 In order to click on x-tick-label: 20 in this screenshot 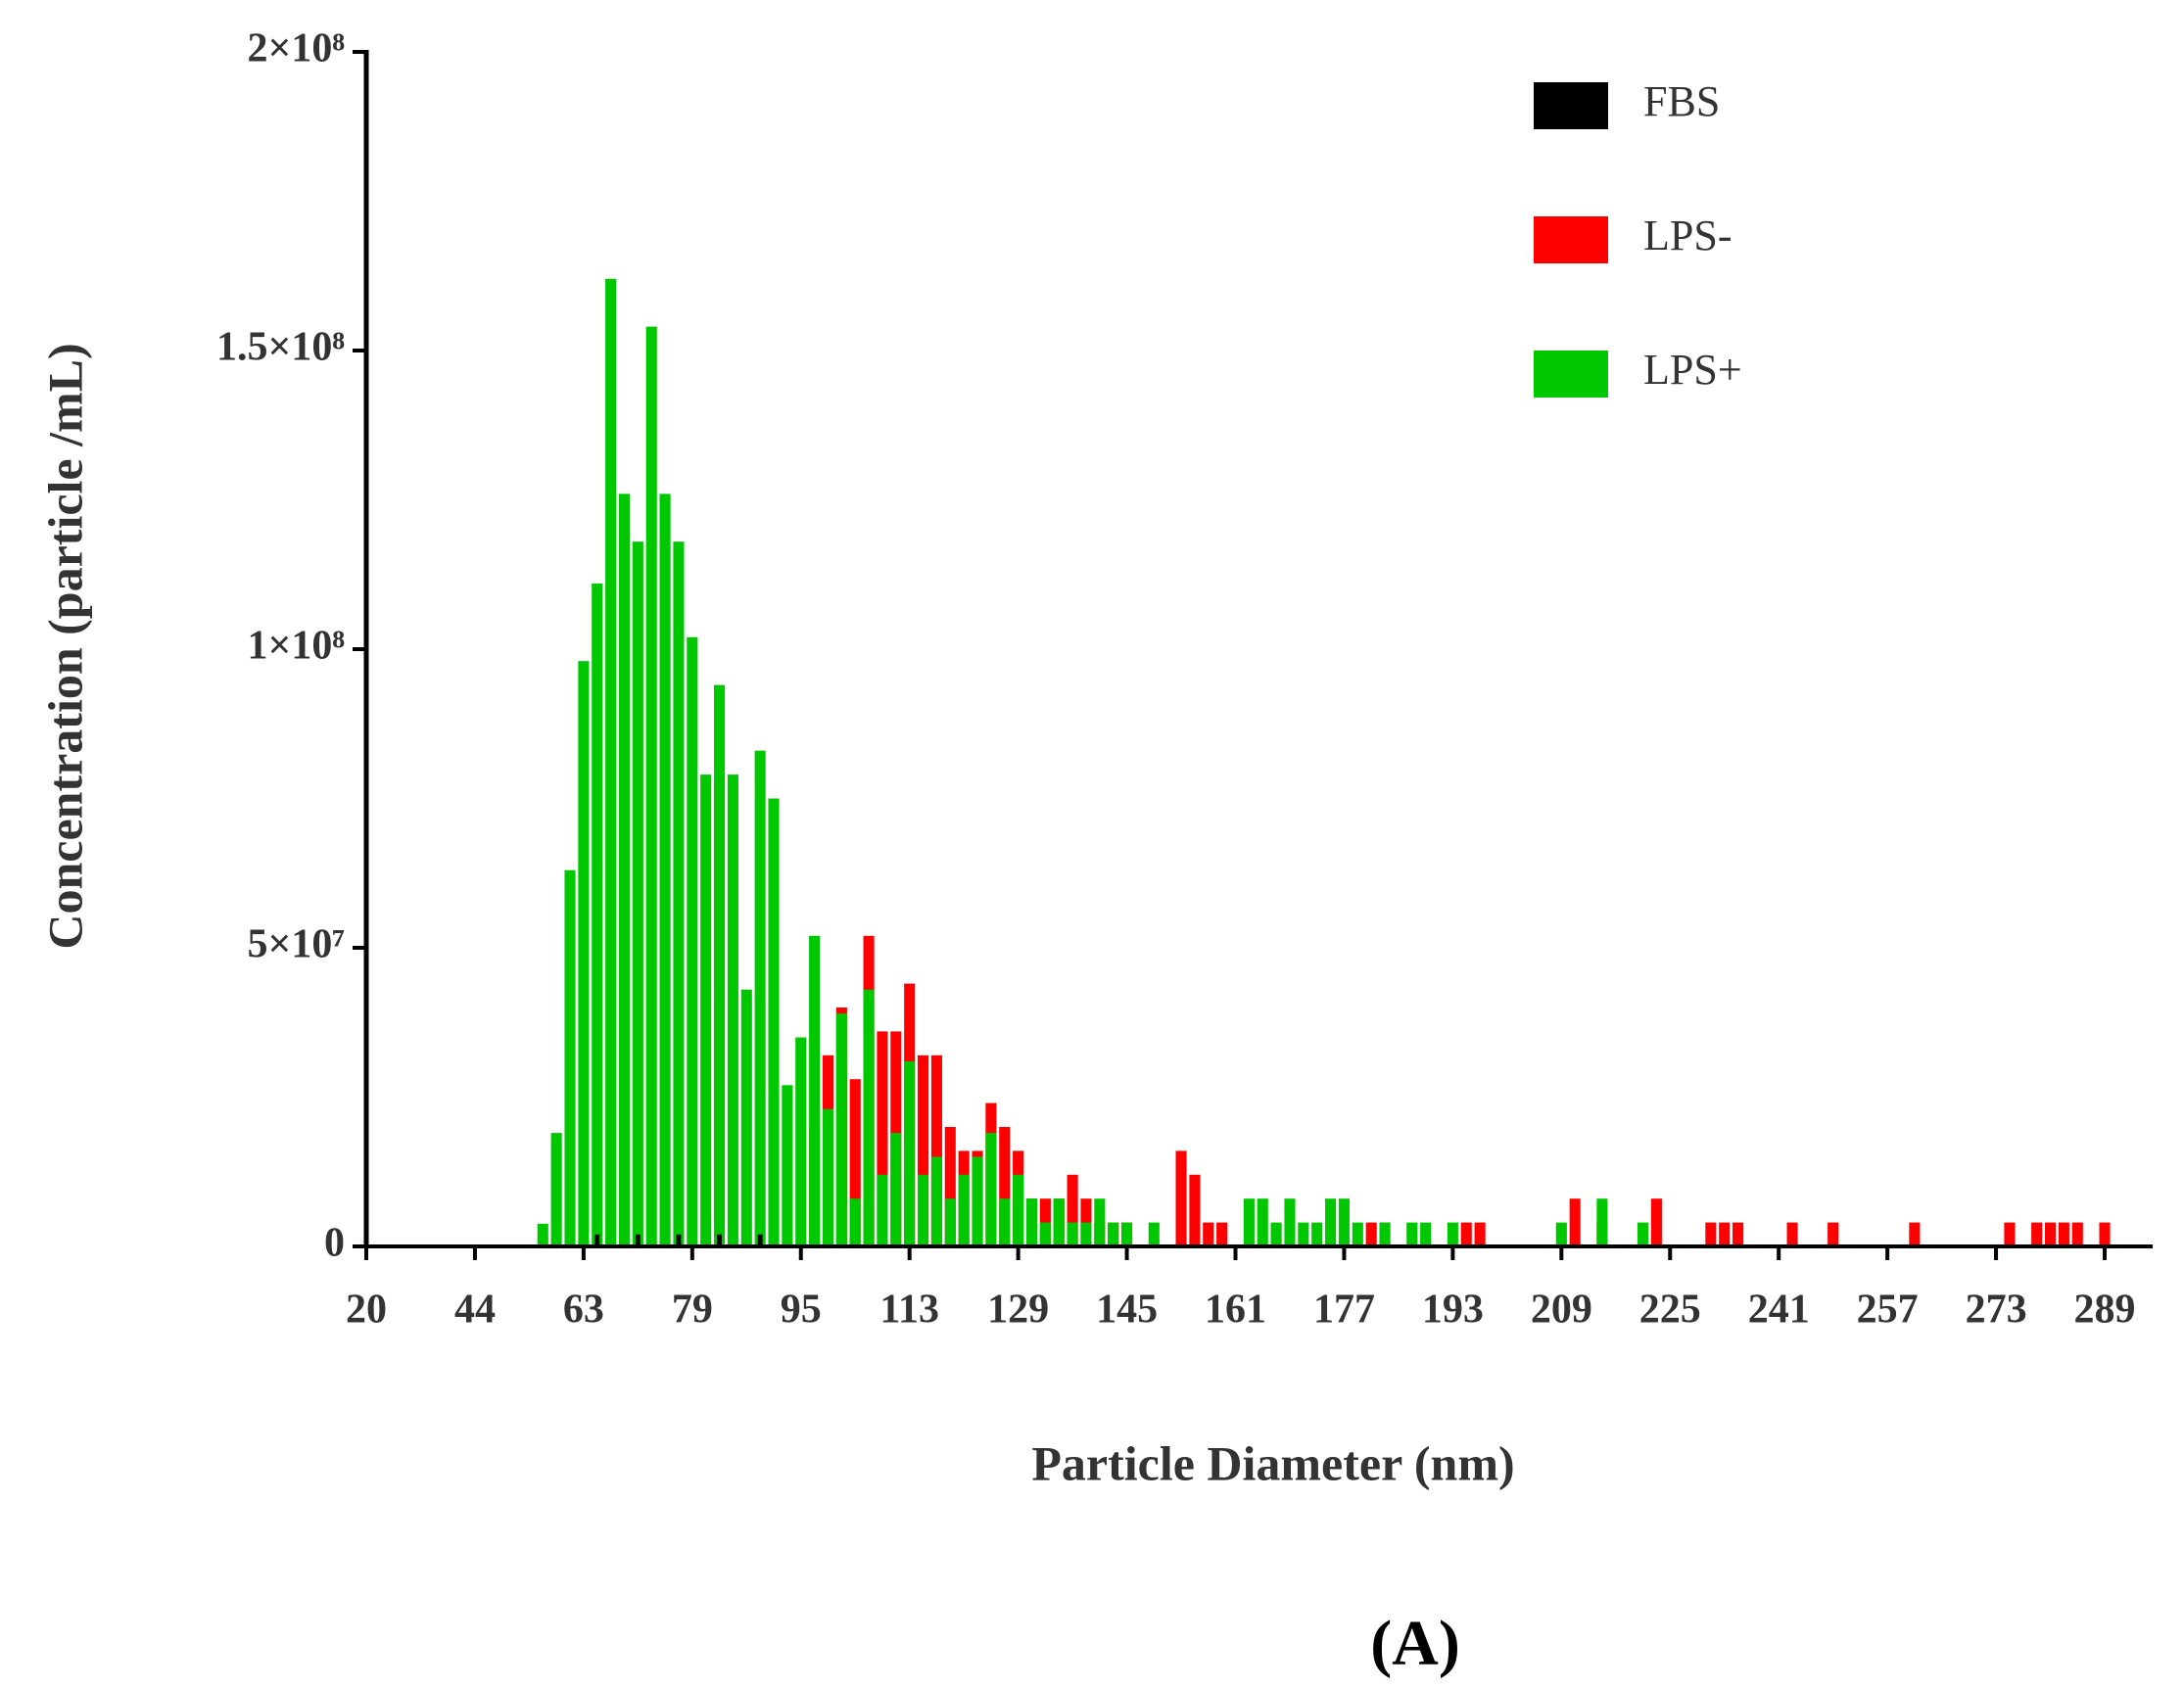, I will do `click(366, 1311)`.